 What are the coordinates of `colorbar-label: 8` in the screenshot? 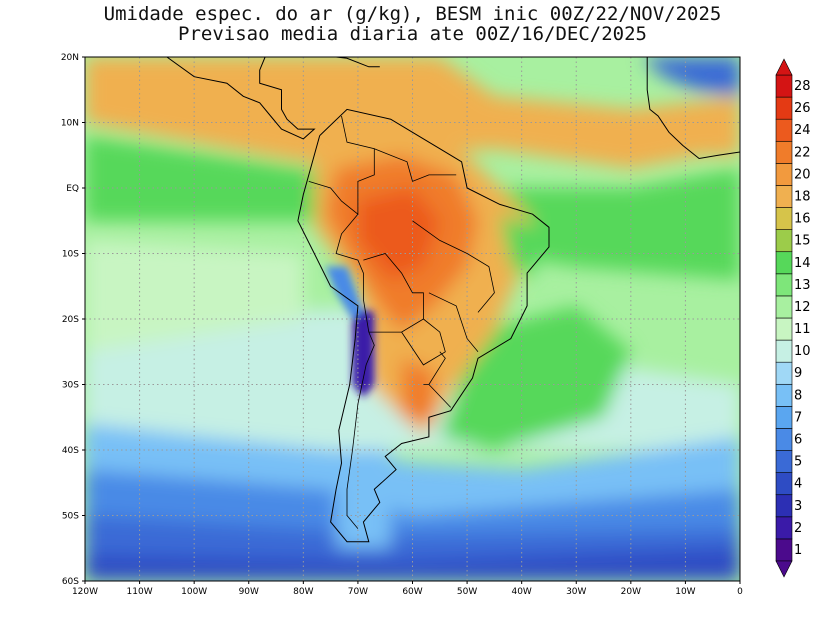 It's located at (798, 395).